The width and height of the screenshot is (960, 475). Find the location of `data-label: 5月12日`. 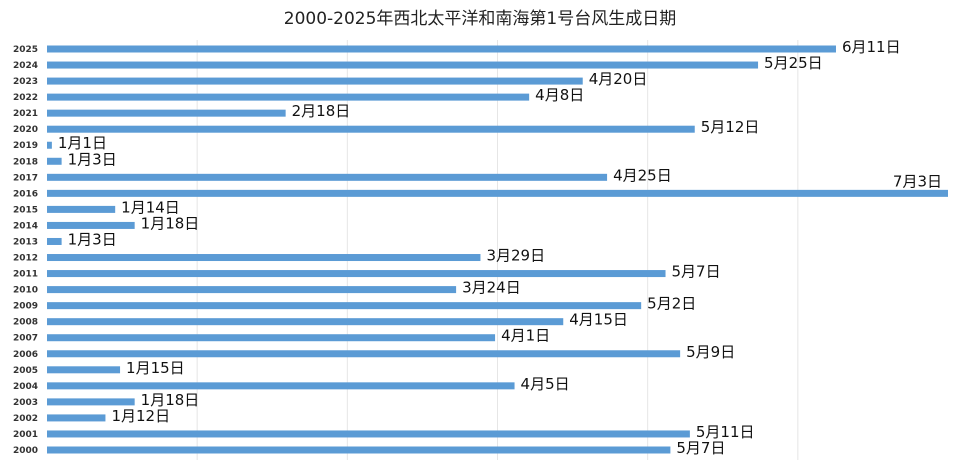

data-label: 5月12日 is located at coordinates (730, 127).